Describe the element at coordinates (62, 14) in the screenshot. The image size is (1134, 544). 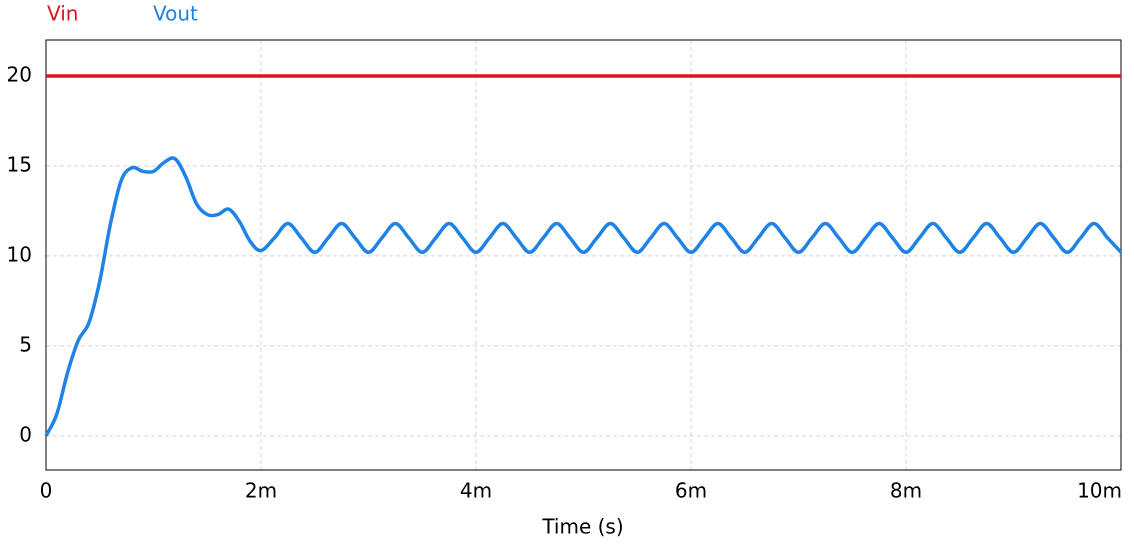
I see `legend-entry: Vin` at that location.